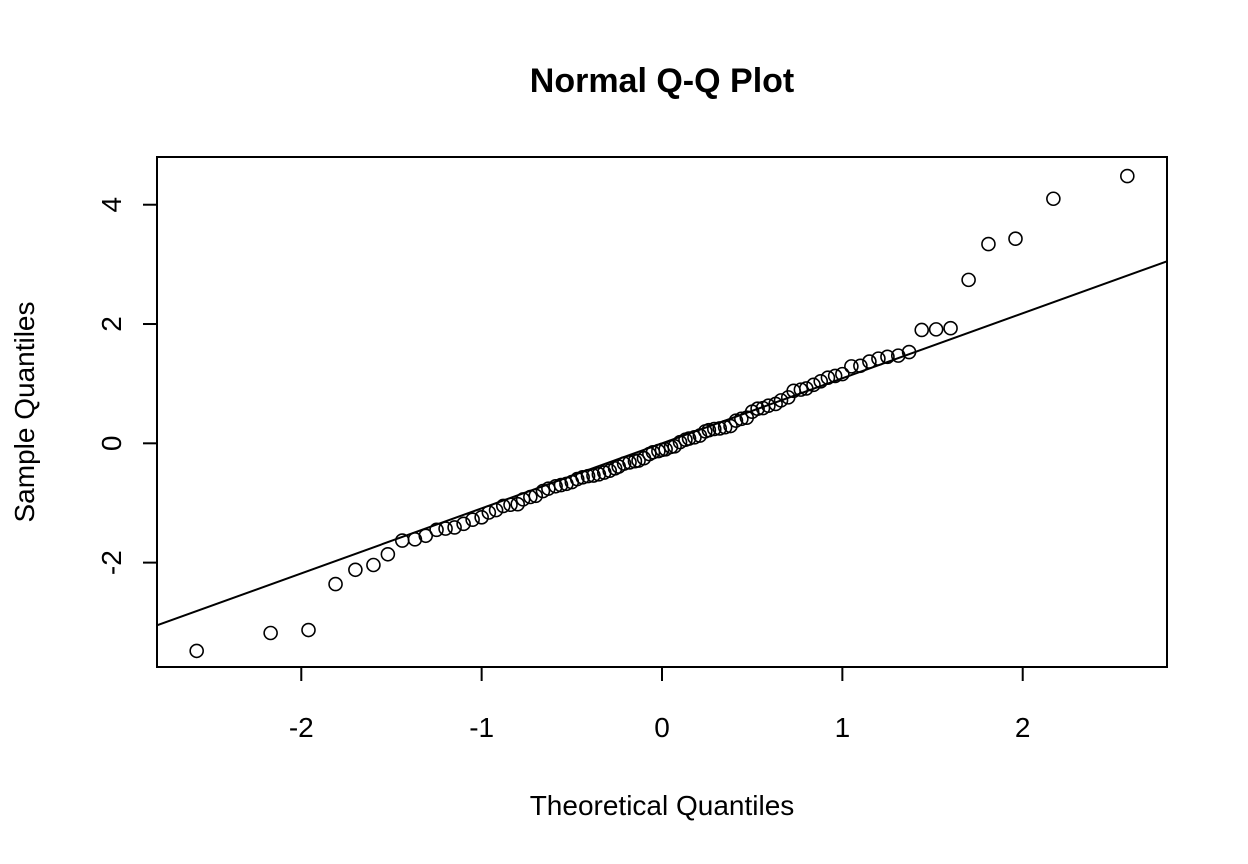 The width and height of the screenshot is (1248, 864). I want to click on y-axis-label: Sample Quantiles, so click(24, 411).